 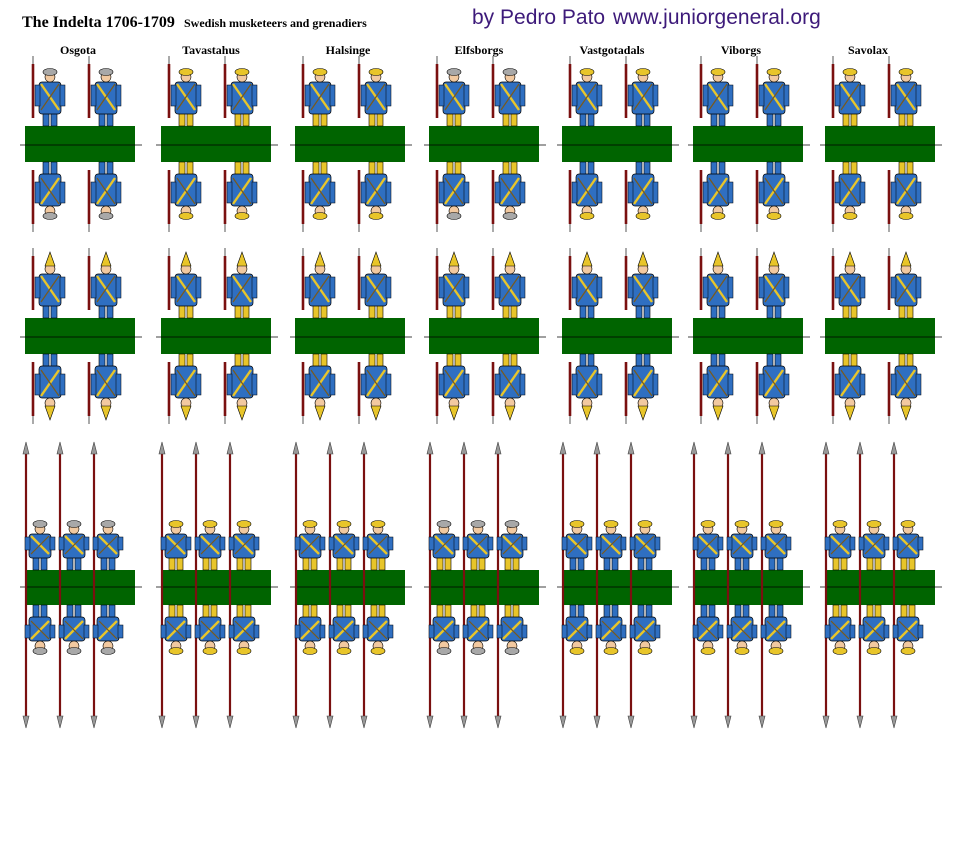 I want to click on regiment-label: Elfsborgs, so click(x=479, y=50).